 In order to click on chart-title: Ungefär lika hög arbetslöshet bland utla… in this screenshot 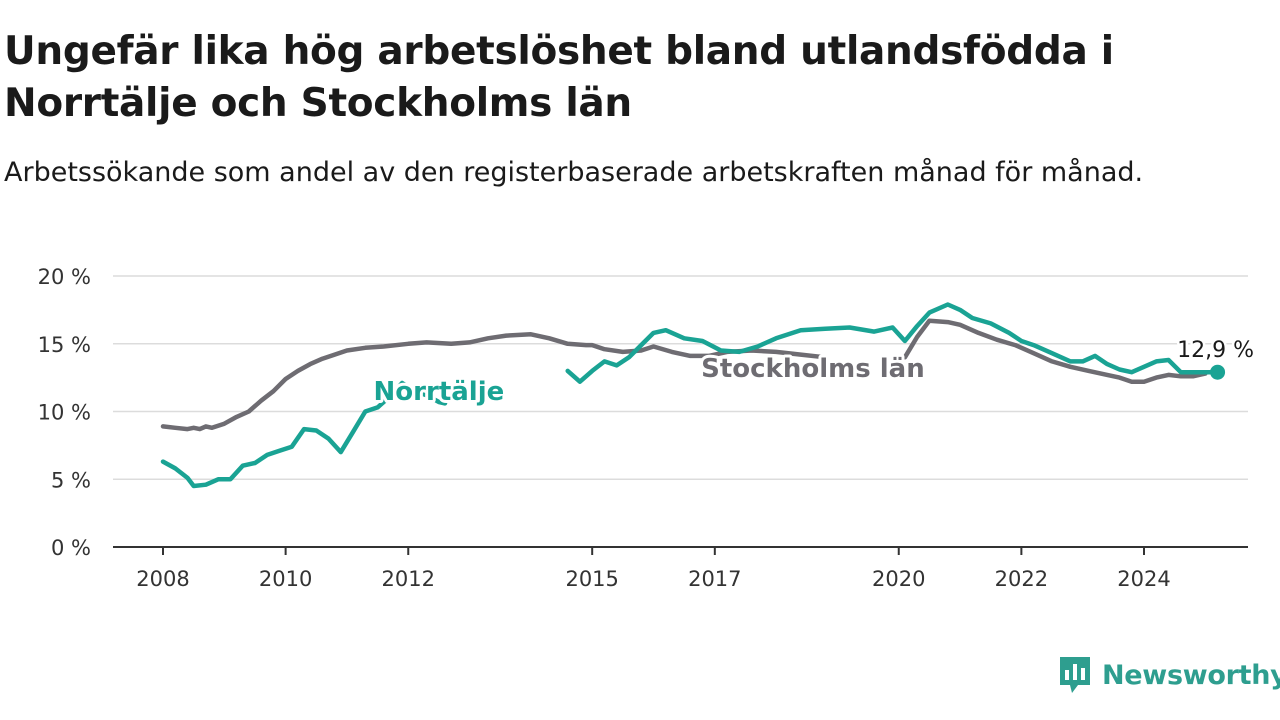, I will do `click(559, 77)`.